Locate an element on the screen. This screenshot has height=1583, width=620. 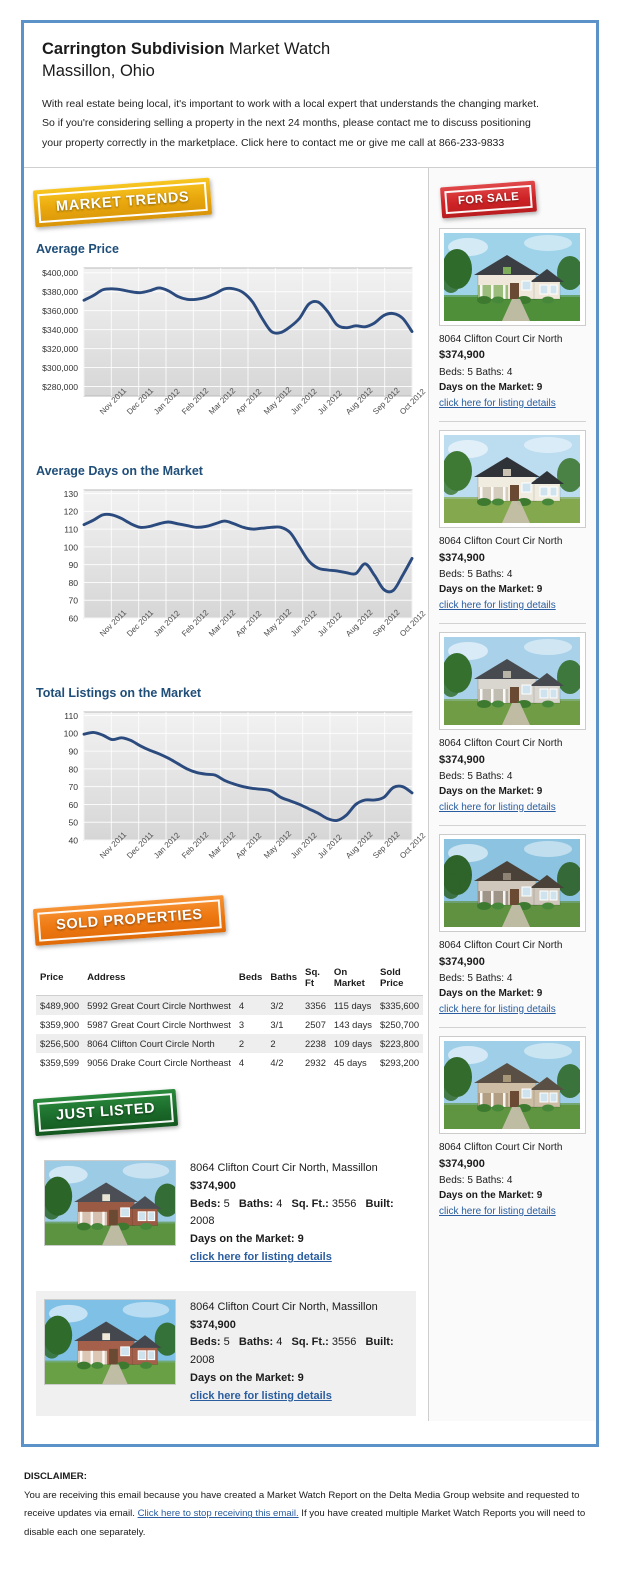
cell-address: 8064 Clifton Court Circle North is located at coordinates (151, 1043).